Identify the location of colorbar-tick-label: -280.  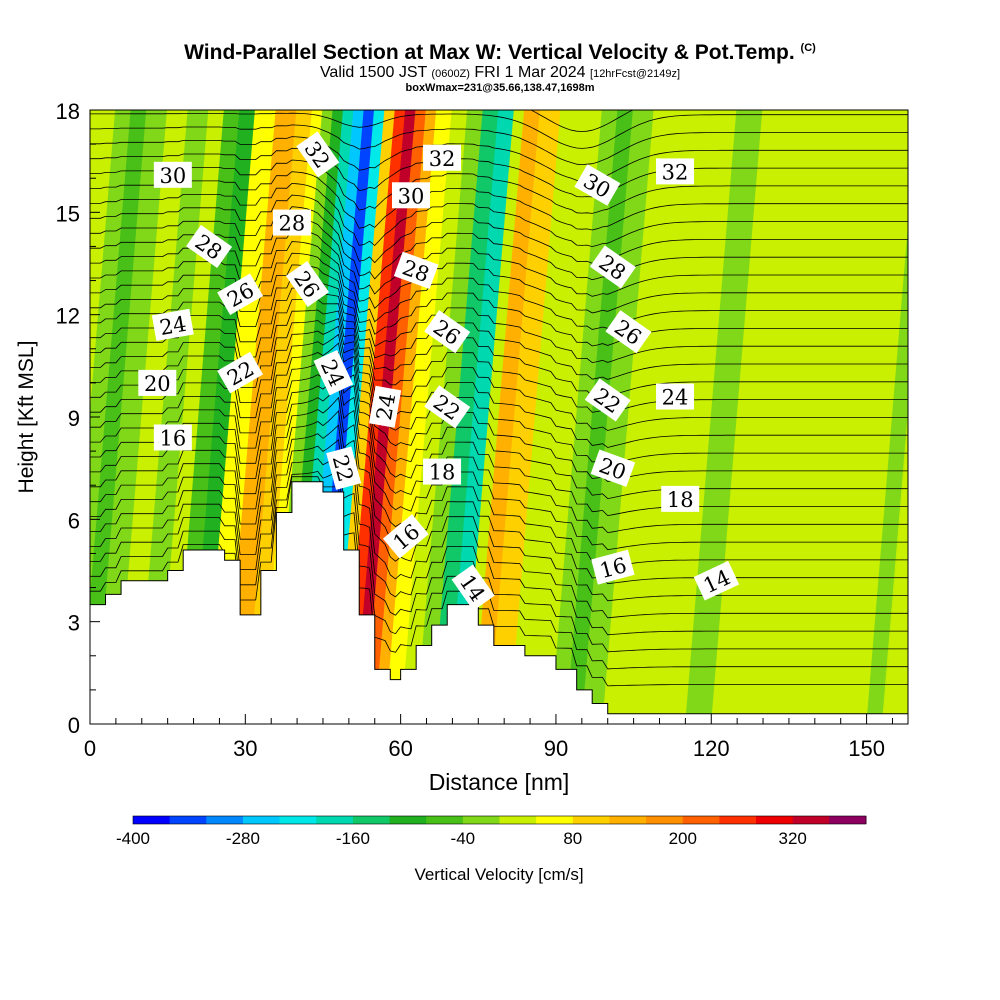
(243, 838).